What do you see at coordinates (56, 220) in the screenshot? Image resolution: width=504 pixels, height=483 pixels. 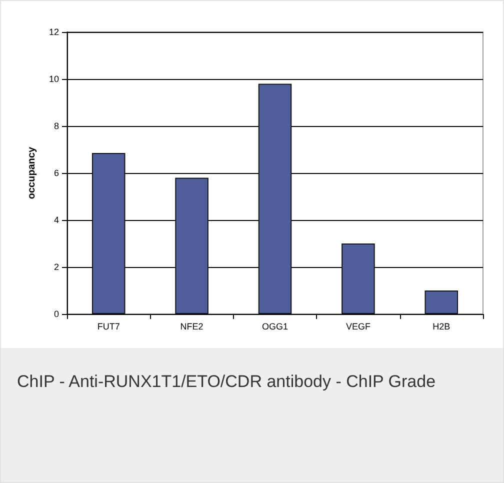 I see `y-tick-label: 4` at bounding box center [56, 220].